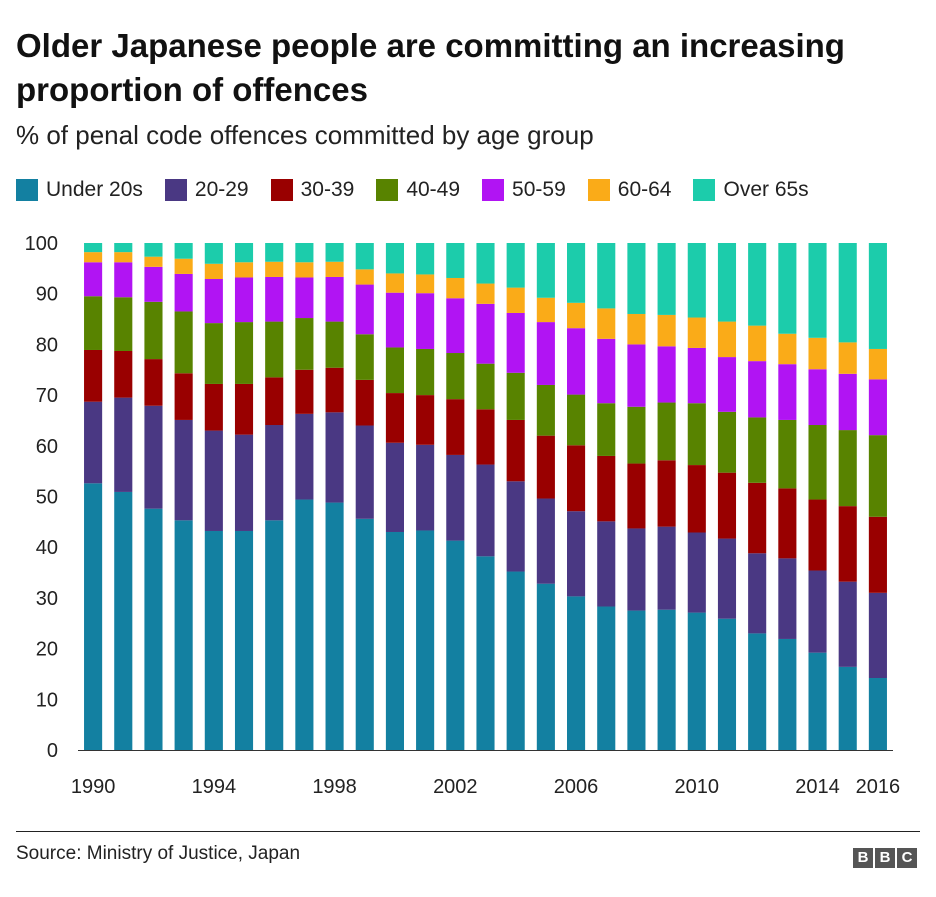 The width and height of the screenshot is (936, 897). I want to click on legend-item: 20-29, so click(206, 190).